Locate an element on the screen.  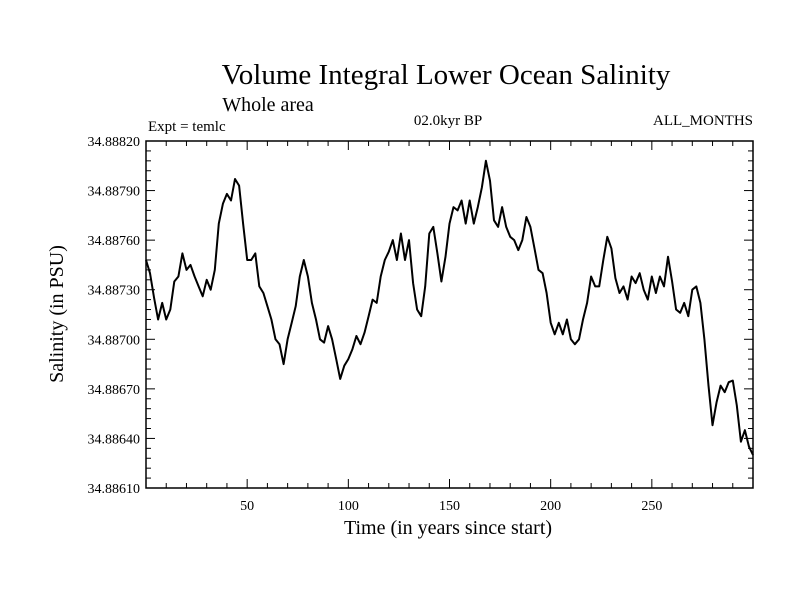
y-tick-label: 34.88730 is located at coordinates (114, 291).